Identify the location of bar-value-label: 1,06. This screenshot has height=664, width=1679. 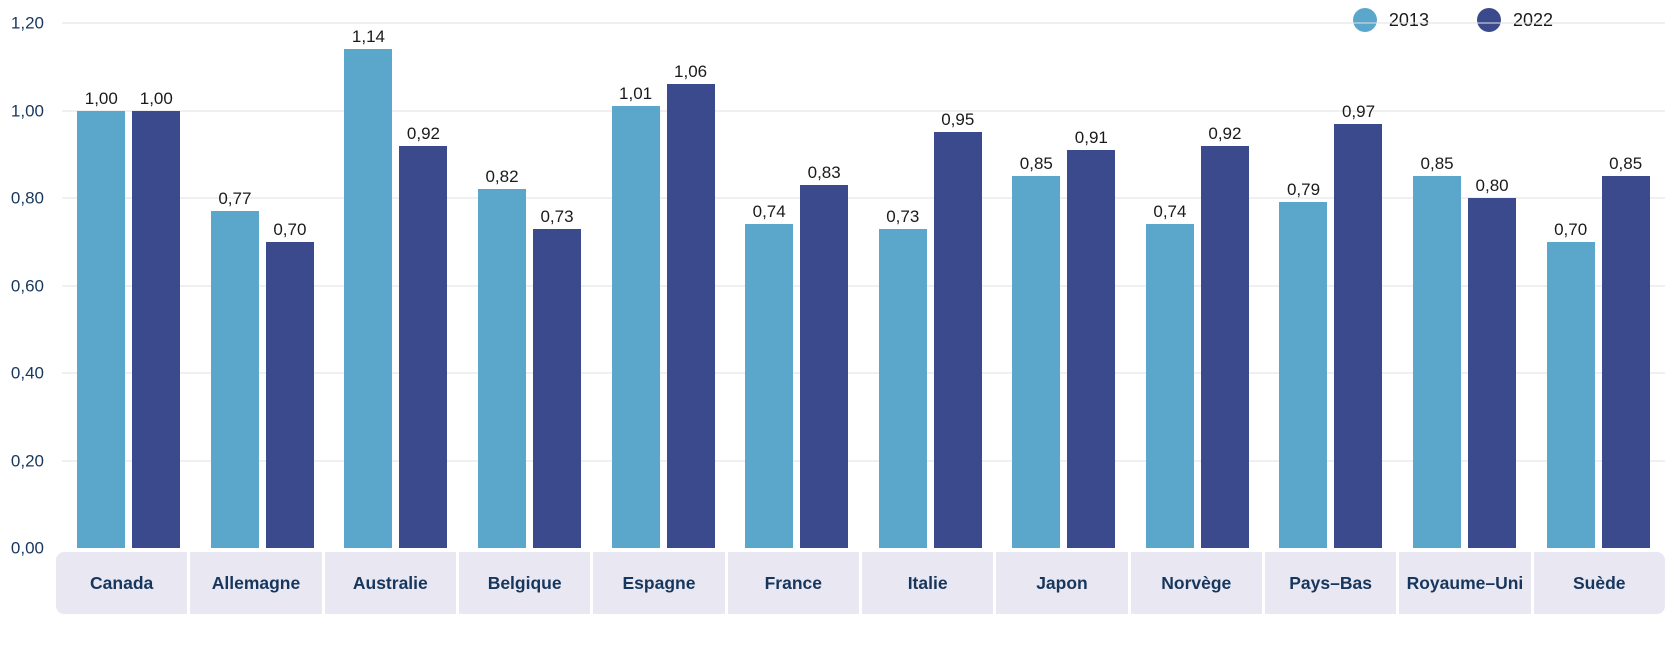
(691, 72).